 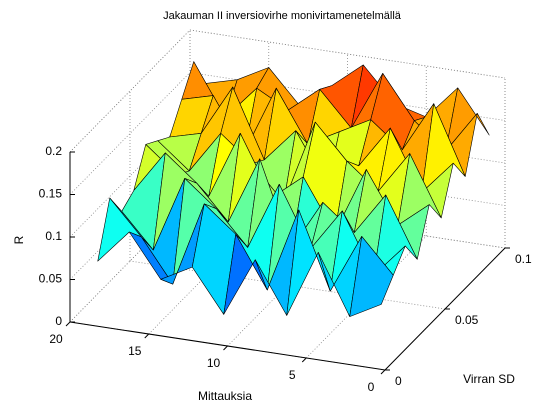 What do you see at coordinates (371, 387) in the screenshot?
I see `x-tick-label: 0` at bounding box center [371, 387].